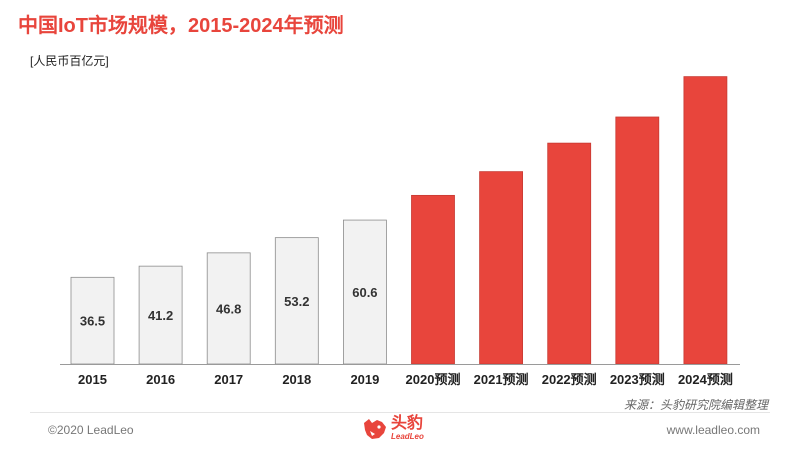  Describe the element at coordinates (160, 379) in the screenshot. I see `x-tick-label: 2016` at that location.